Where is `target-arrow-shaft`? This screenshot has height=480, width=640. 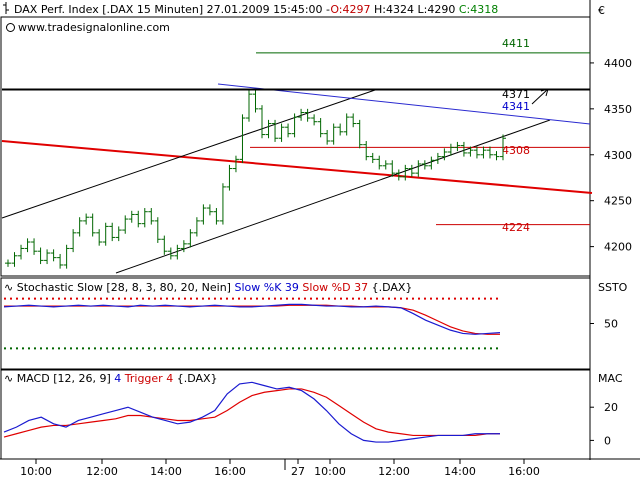 target-arrow-shaft is located at coordinates (540, 96).